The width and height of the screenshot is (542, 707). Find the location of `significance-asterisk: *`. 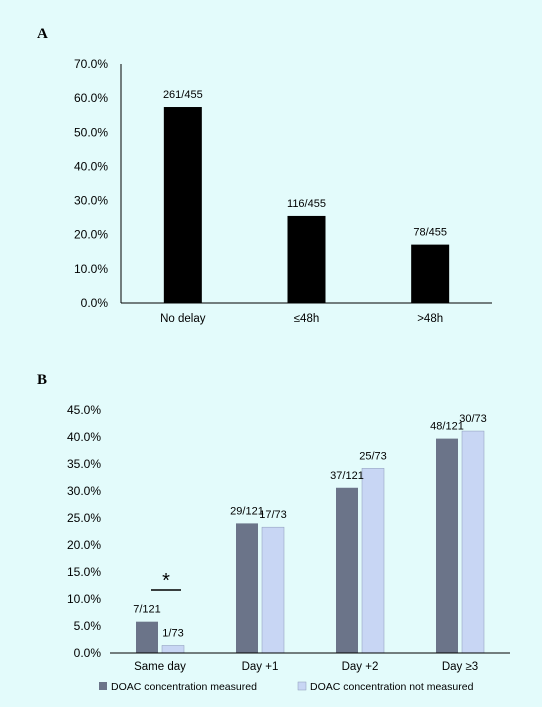

significance-asterisk: * is located at coordinates (166, 581).